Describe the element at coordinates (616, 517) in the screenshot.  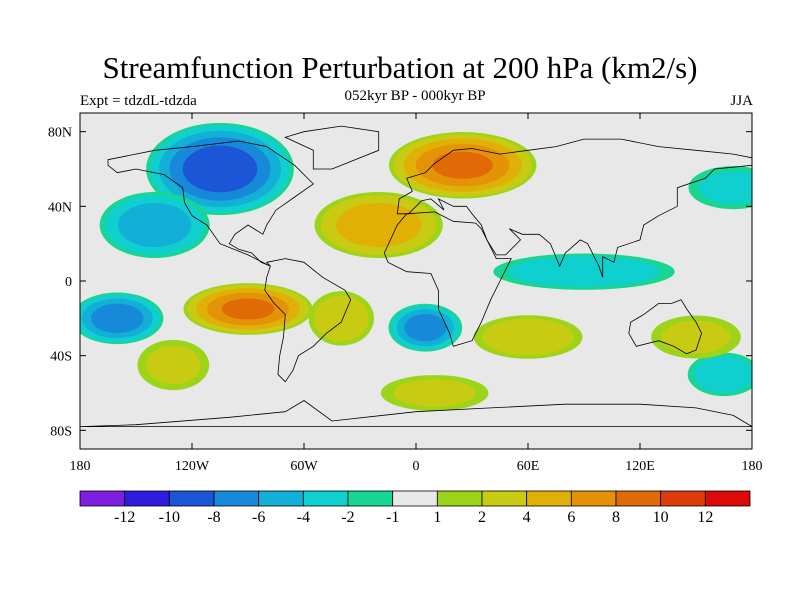
I see `colorbar-label: 8` at that location.